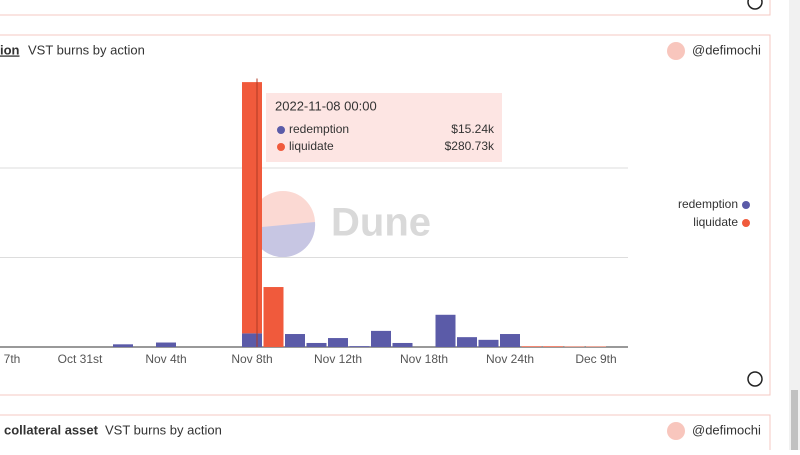 The width and height of the screenshot is (800, 455). Describe the element at coordinates (708, 204) in the screenshot. I see `legend-label: redemption` at that location.